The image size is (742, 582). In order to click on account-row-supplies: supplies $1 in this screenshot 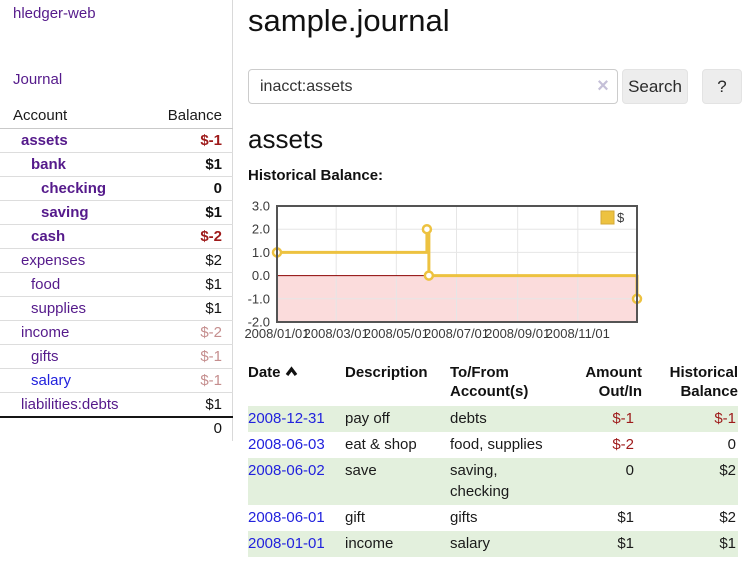, I will do `click(116, 308)`.